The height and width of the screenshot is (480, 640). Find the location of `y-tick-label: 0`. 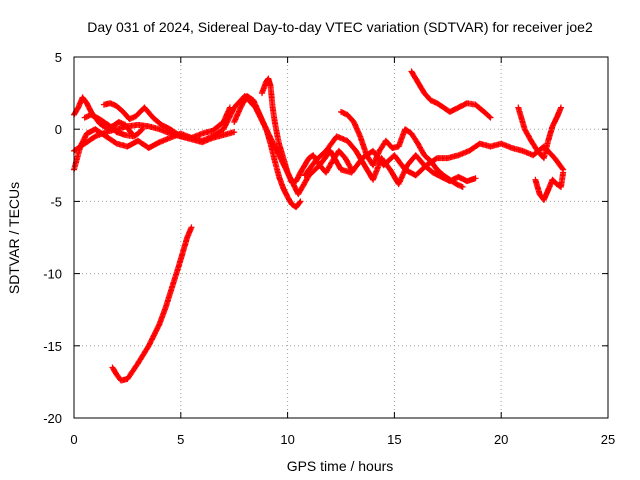

y-tick-label: 0 is located at coordinates (58, 129).